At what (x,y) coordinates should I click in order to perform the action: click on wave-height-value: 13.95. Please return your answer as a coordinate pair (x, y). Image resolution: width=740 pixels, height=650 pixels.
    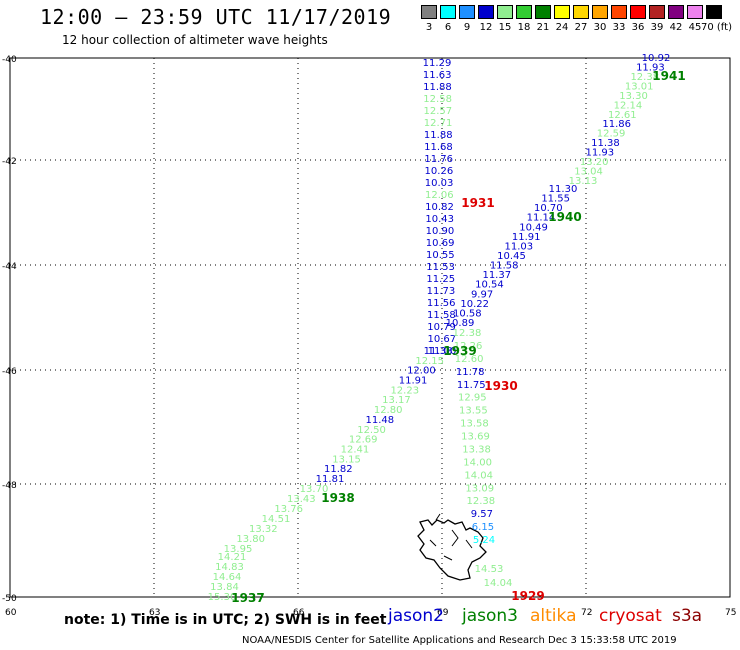
    Looking at the image, I should click on (238, 549).